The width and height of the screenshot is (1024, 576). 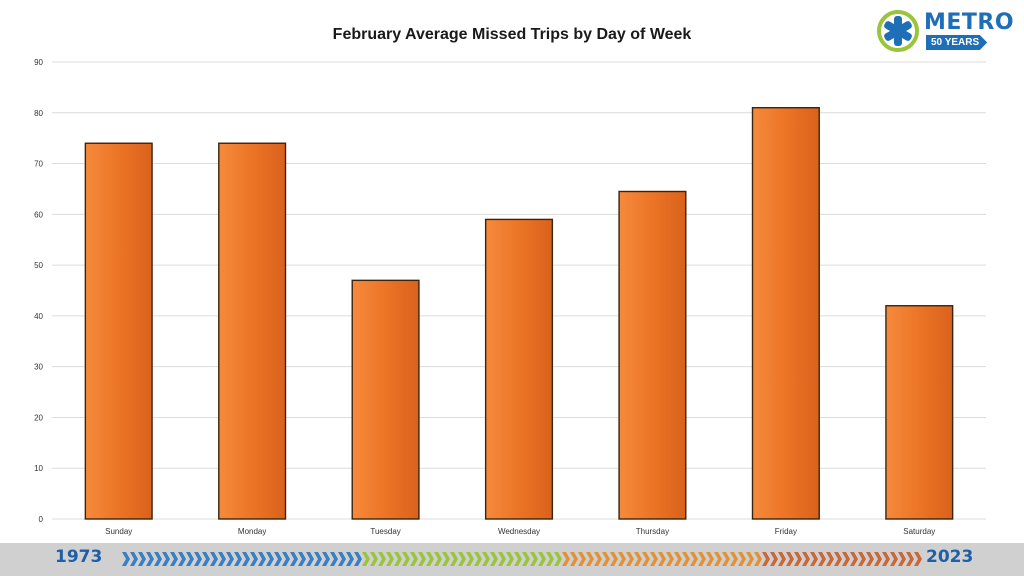 What do you see at coordinates (919, 531) in the screenshot?
I see `x-tick-label: Saturday` at bounding box center [919, 531].